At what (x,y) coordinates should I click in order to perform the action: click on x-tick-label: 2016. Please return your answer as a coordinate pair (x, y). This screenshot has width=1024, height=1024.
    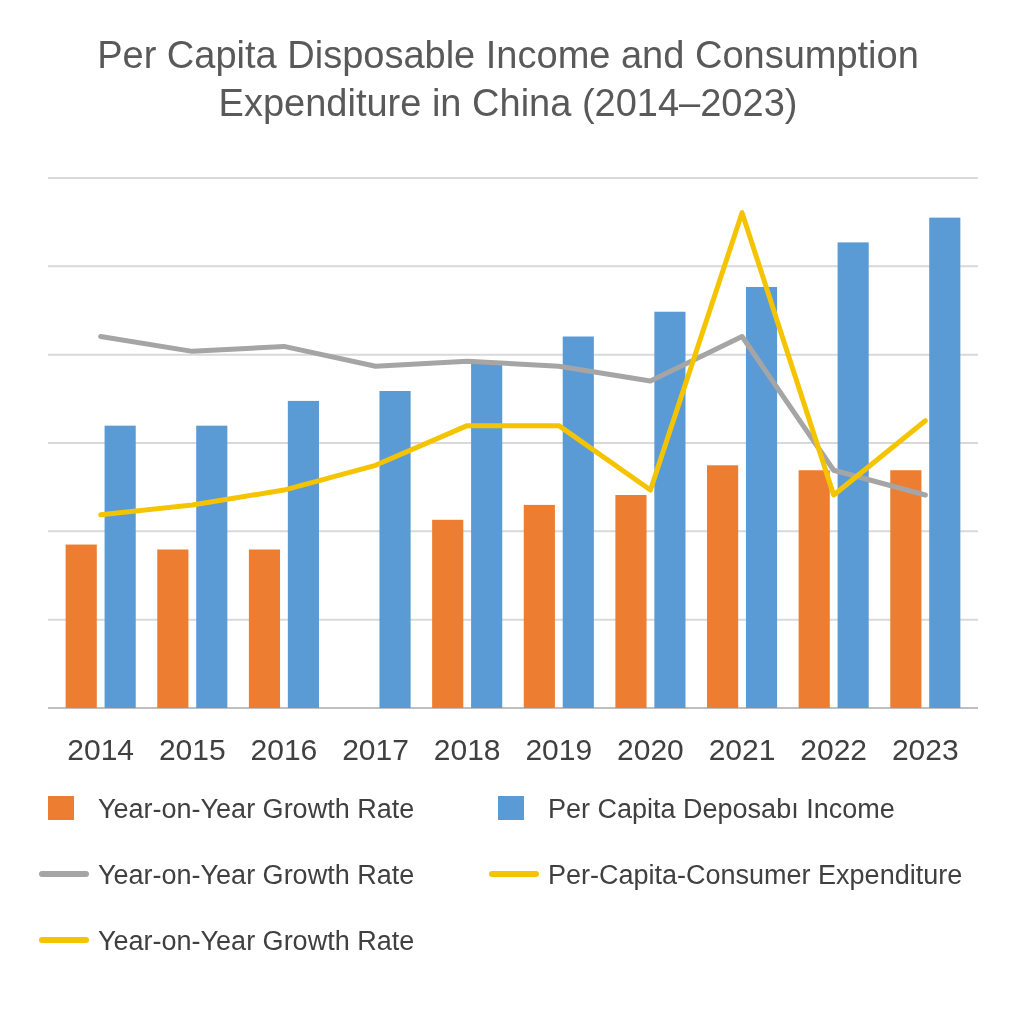
    Looking at the image, I should click on (284, 749).